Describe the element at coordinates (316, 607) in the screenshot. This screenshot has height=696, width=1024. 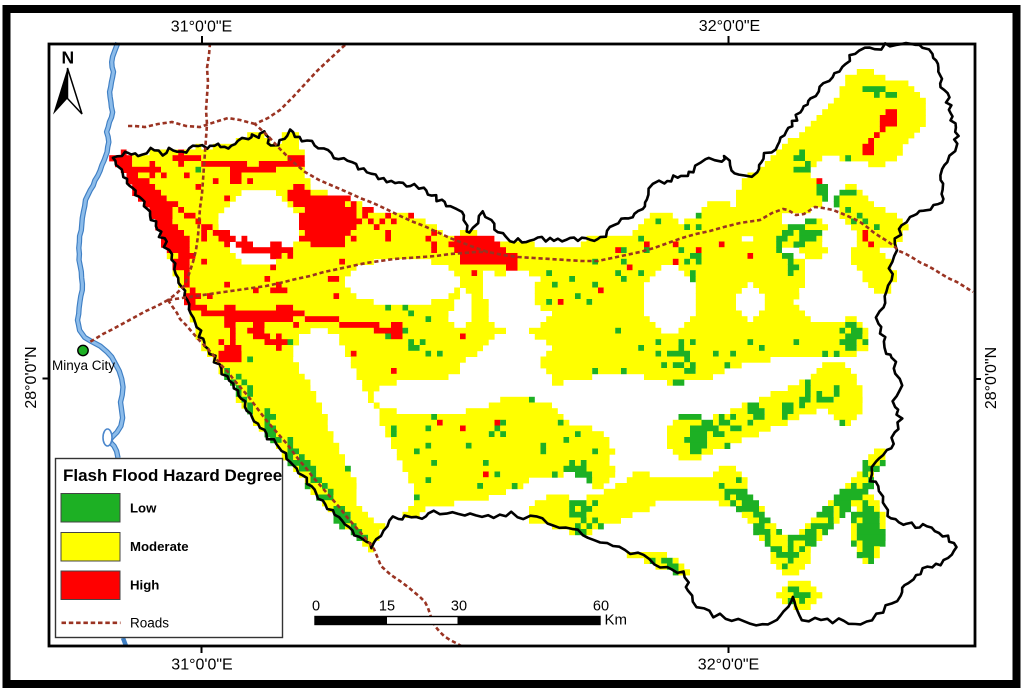
I see `svg-text: 0` at that location.